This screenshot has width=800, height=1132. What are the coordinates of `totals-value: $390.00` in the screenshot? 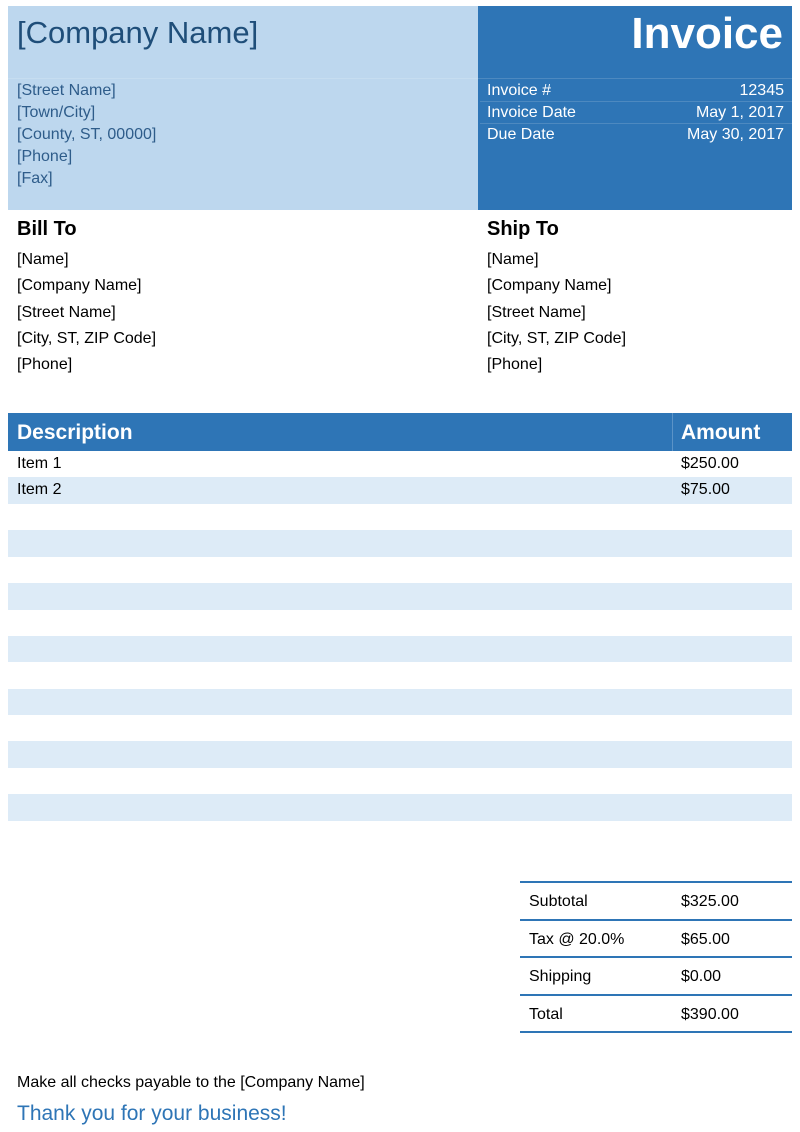 It's located at (710, 1014).